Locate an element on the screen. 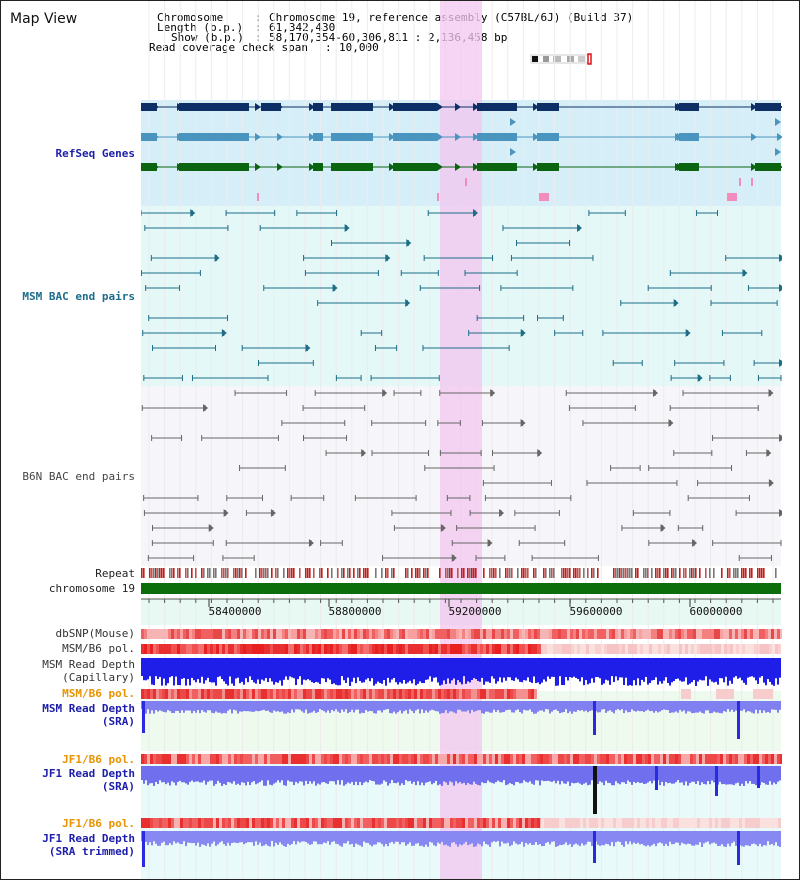 This screenshot has width=800, height=880. gene-marker is located at coordinates (466, 182).